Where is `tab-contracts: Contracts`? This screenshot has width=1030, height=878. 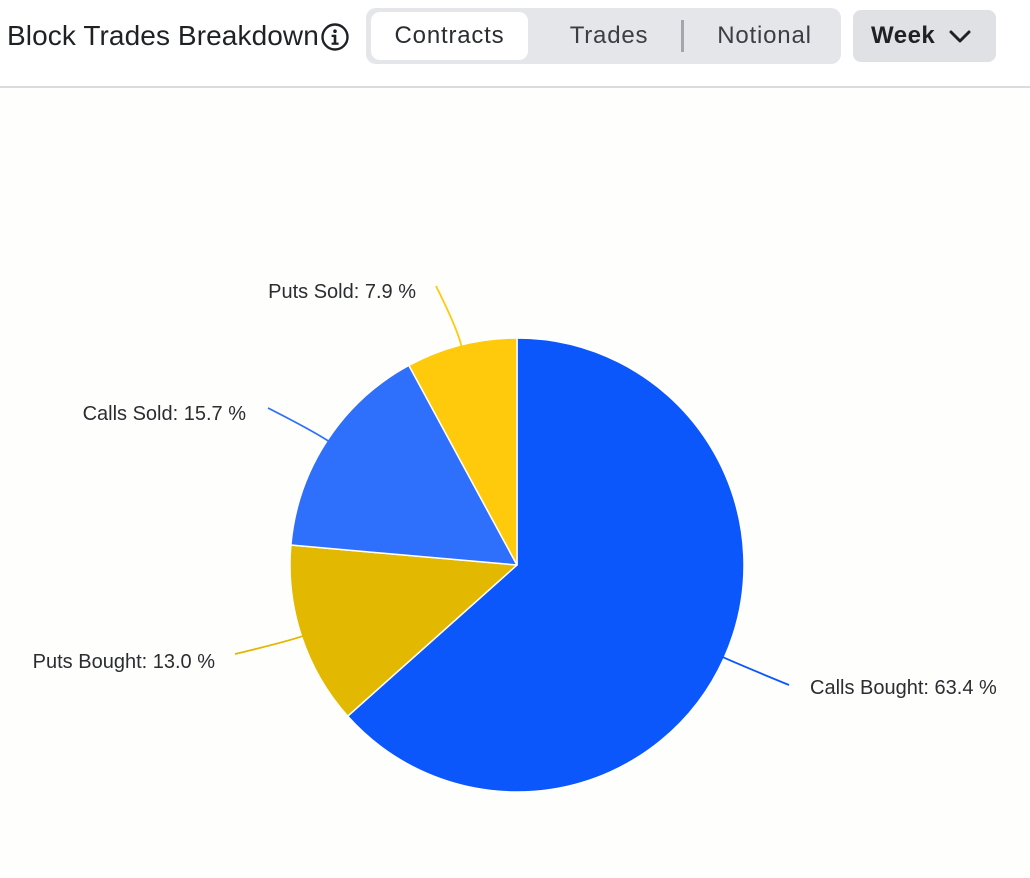
tab-contracts: Contracts is located at coordinates (449, 36).